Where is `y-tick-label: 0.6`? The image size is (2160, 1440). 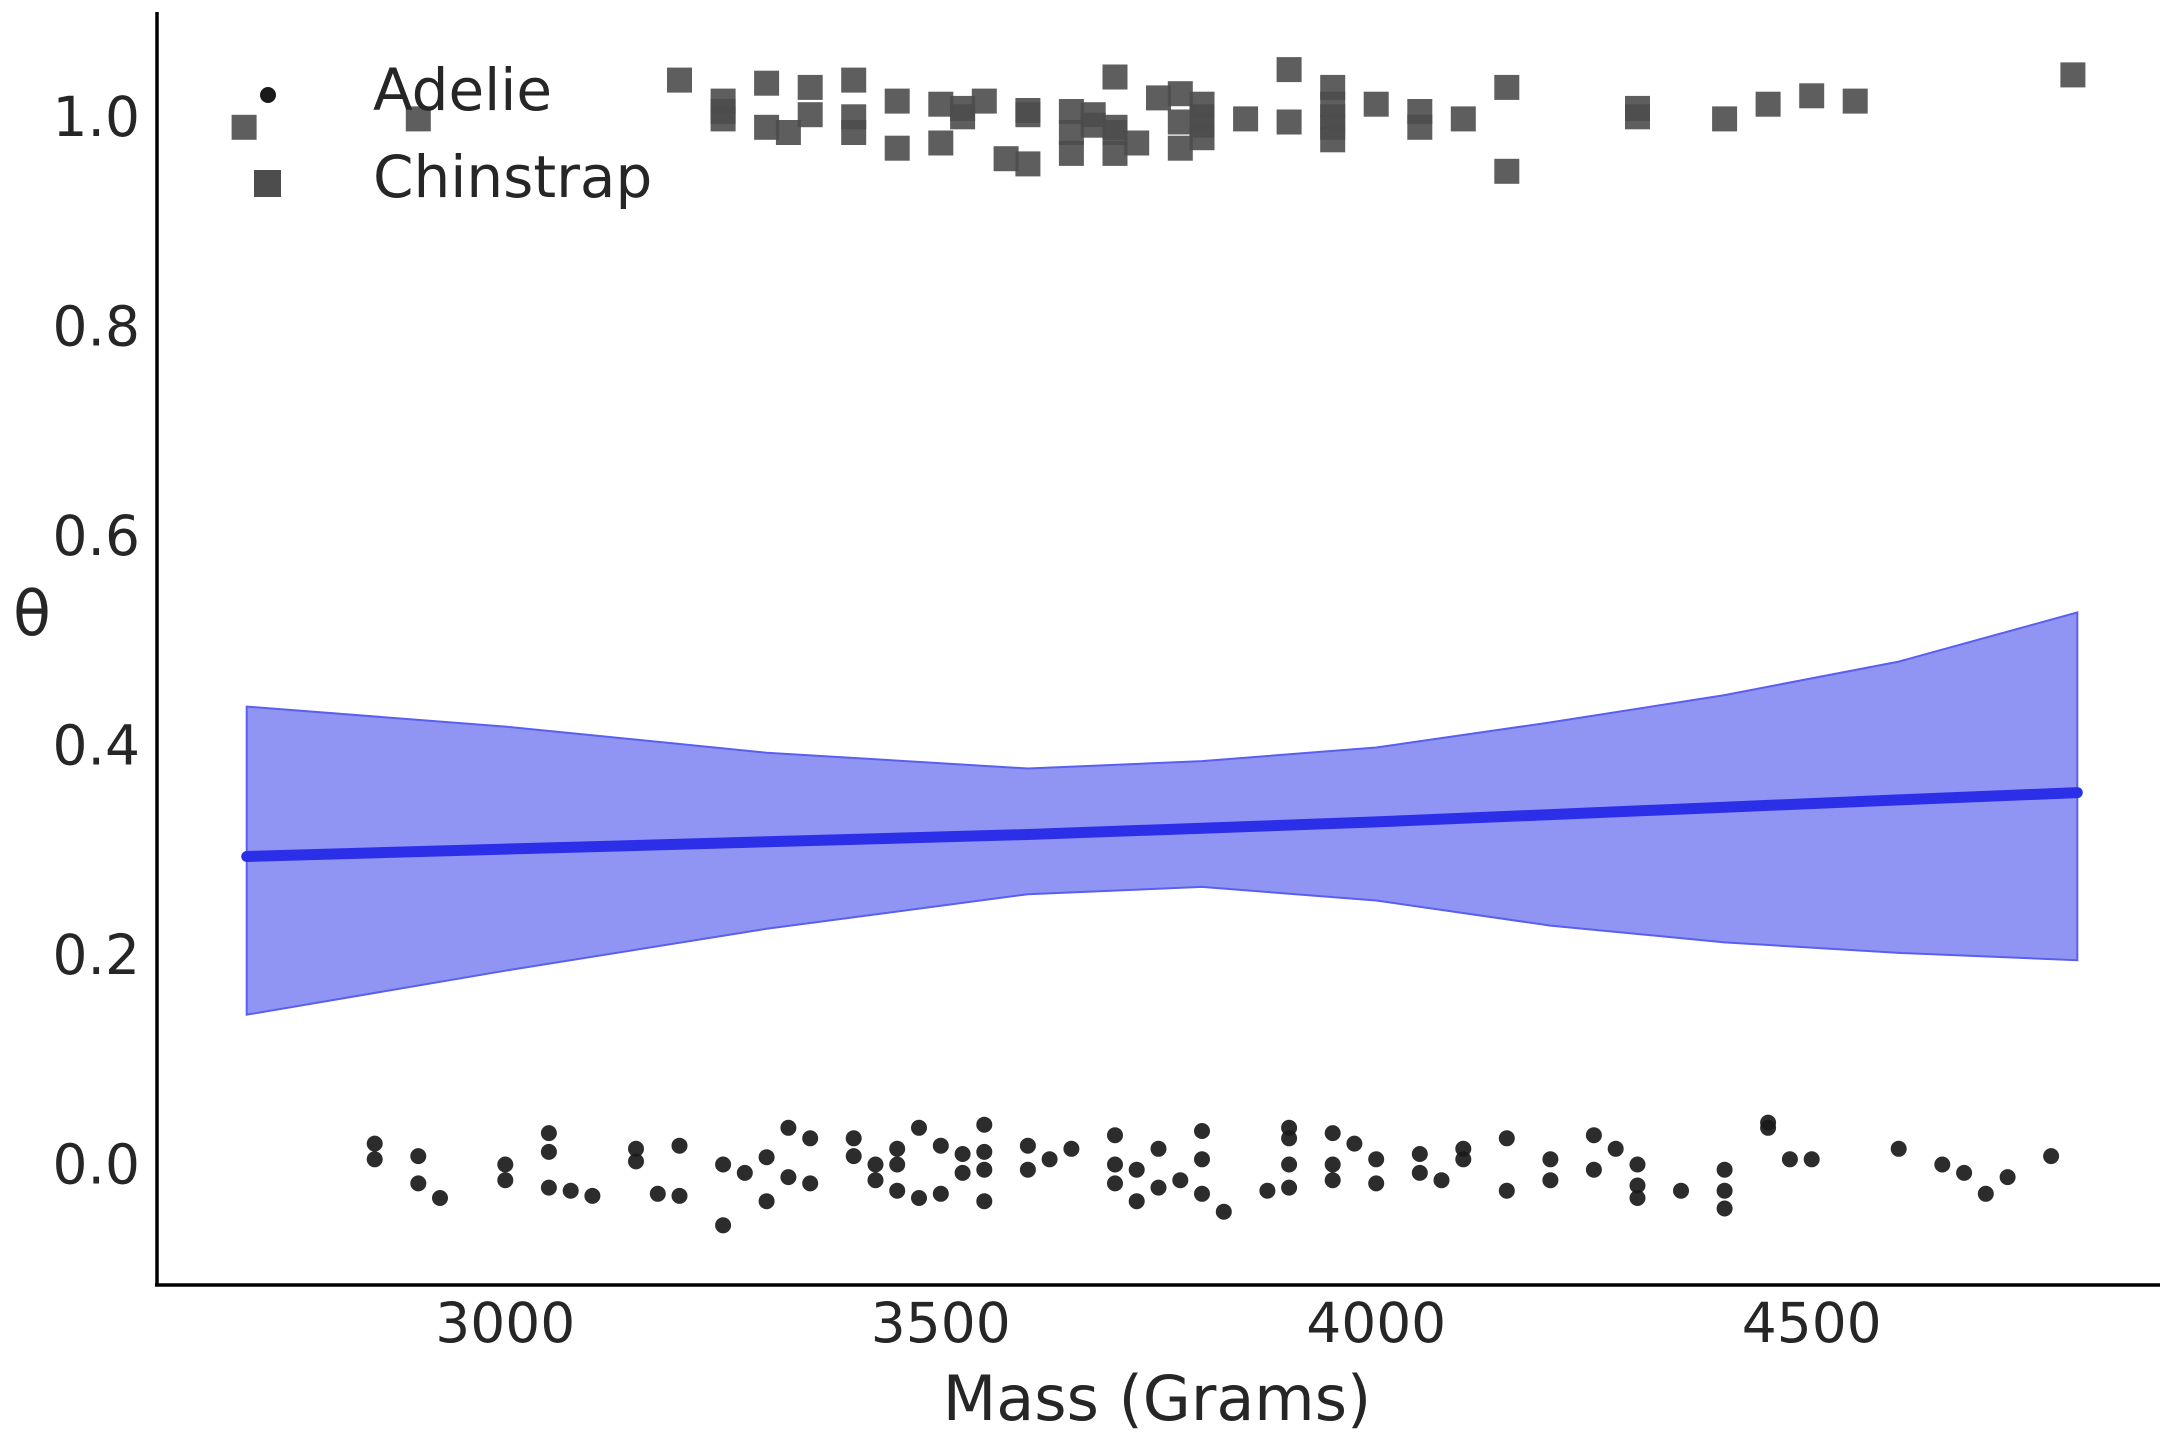 y-tick-label: 0.6 is located at coordinates (96, 536).